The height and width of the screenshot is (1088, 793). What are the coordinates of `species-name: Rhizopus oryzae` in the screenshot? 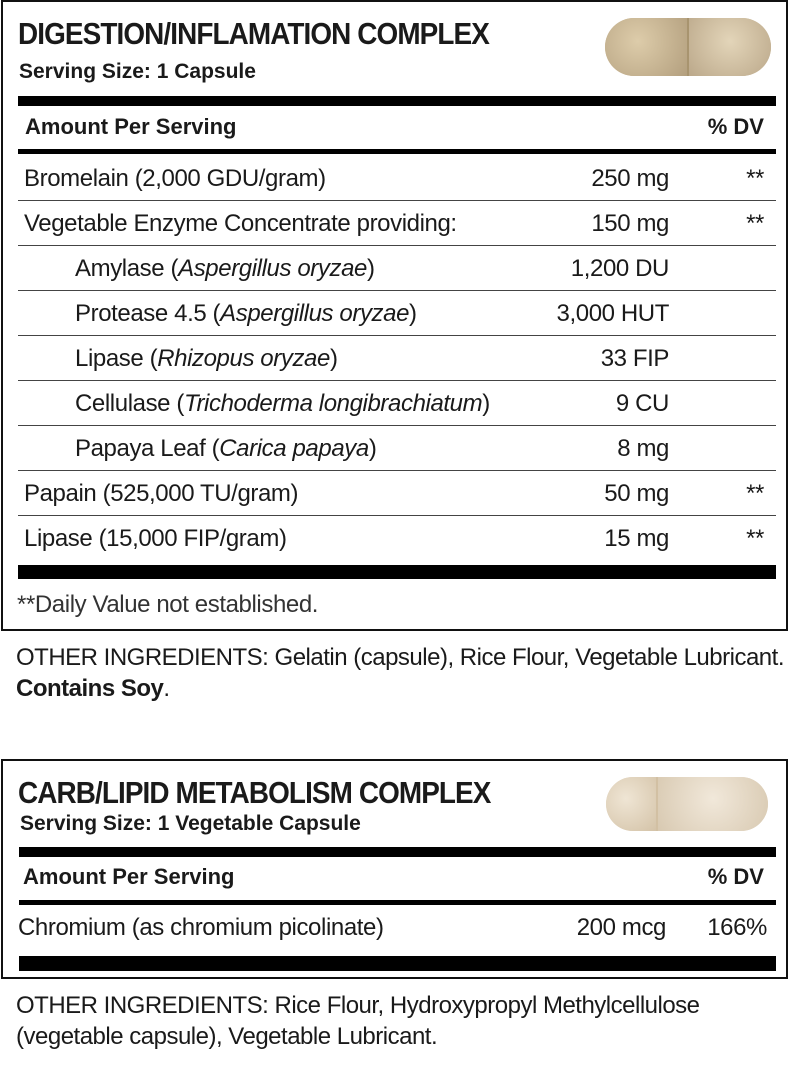 It's located at (243, 358).